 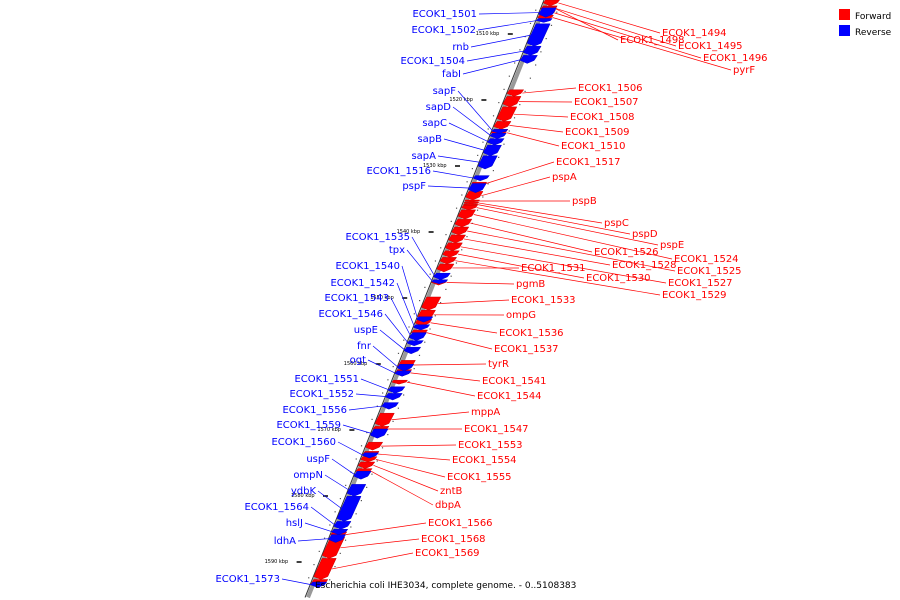 I want to click on forward-gene-label: ECOK1_1495, so click(x=710, y=46).